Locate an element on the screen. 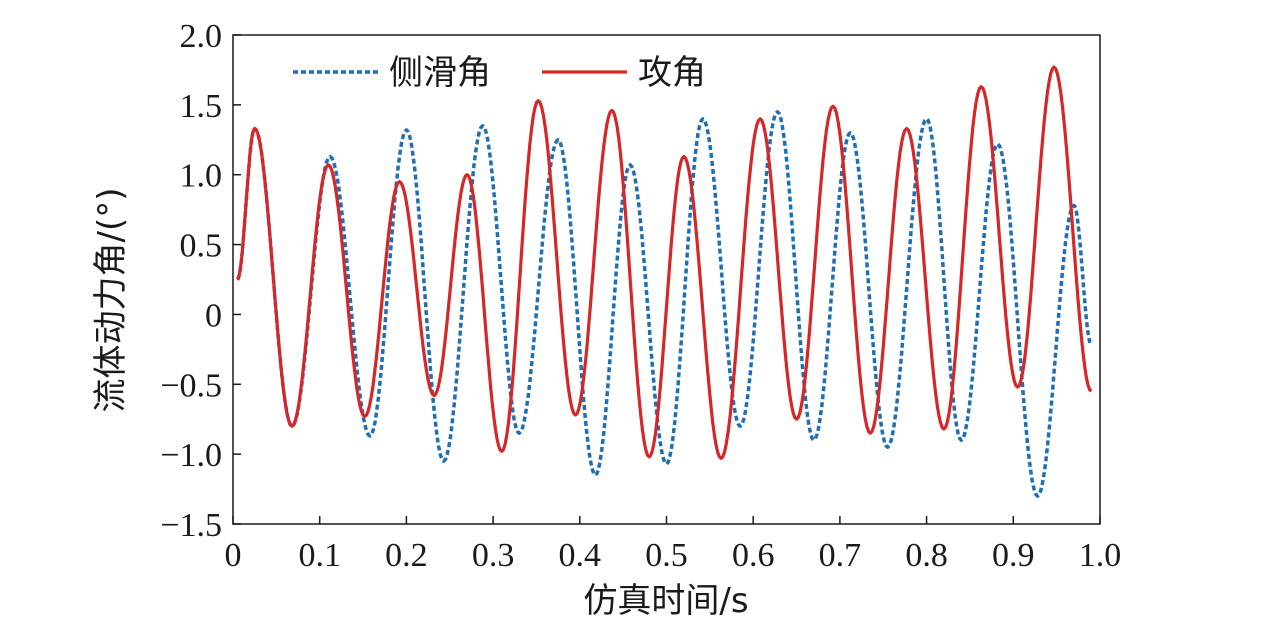 The width and height of the screenshot is (1276, 628). x-tick-label: 0.3 is located at coordinates (493, 555).